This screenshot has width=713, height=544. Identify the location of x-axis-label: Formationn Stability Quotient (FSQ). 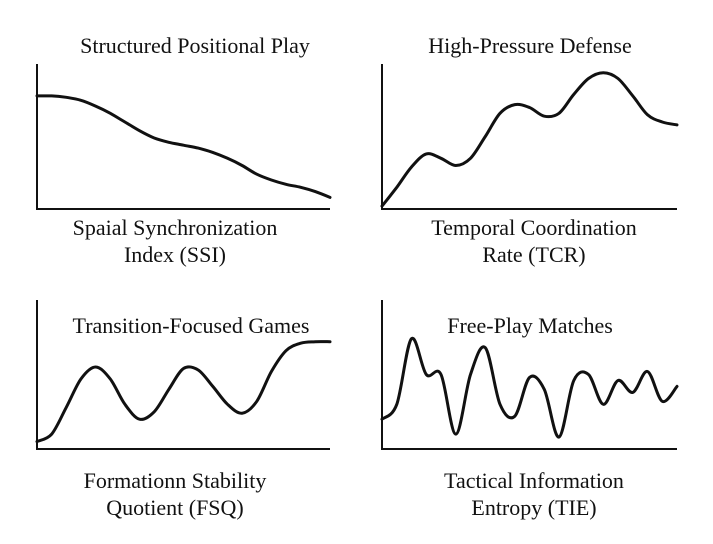
(175, 494).